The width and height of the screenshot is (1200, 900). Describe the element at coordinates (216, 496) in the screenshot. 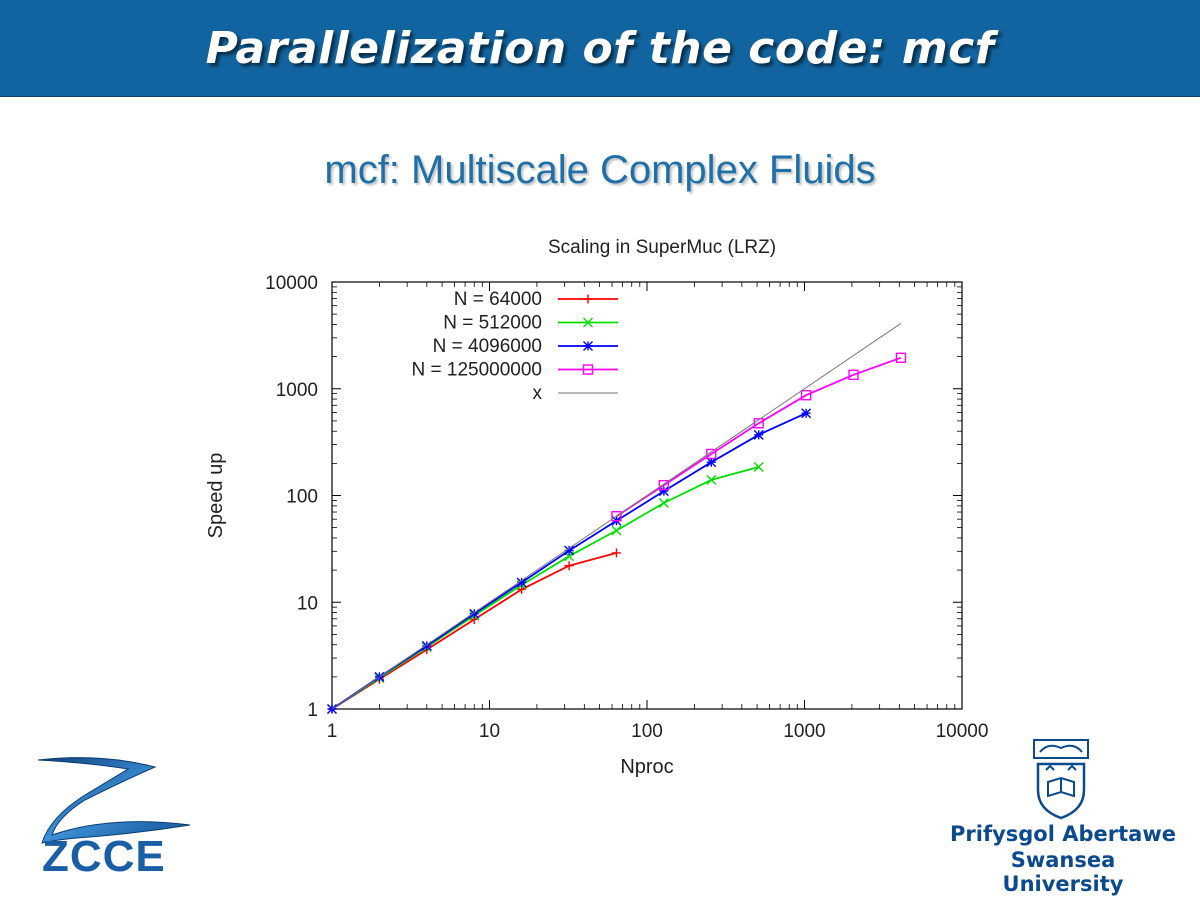

I see `y-axis-label: Speed up` at that location.